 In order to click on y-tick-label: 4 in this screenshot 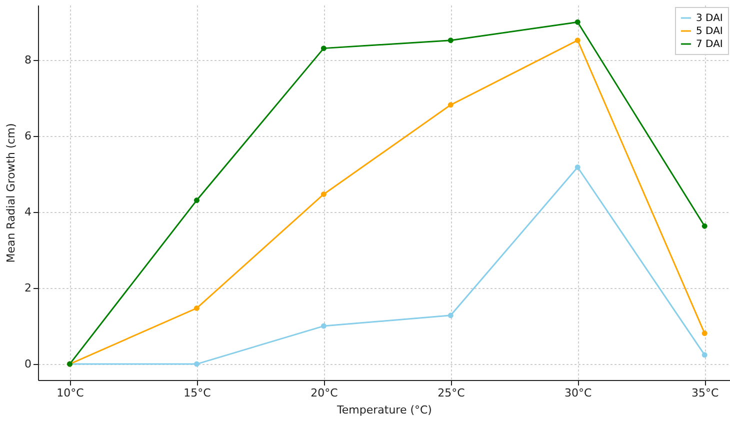, I will do `click(28, 212)`.